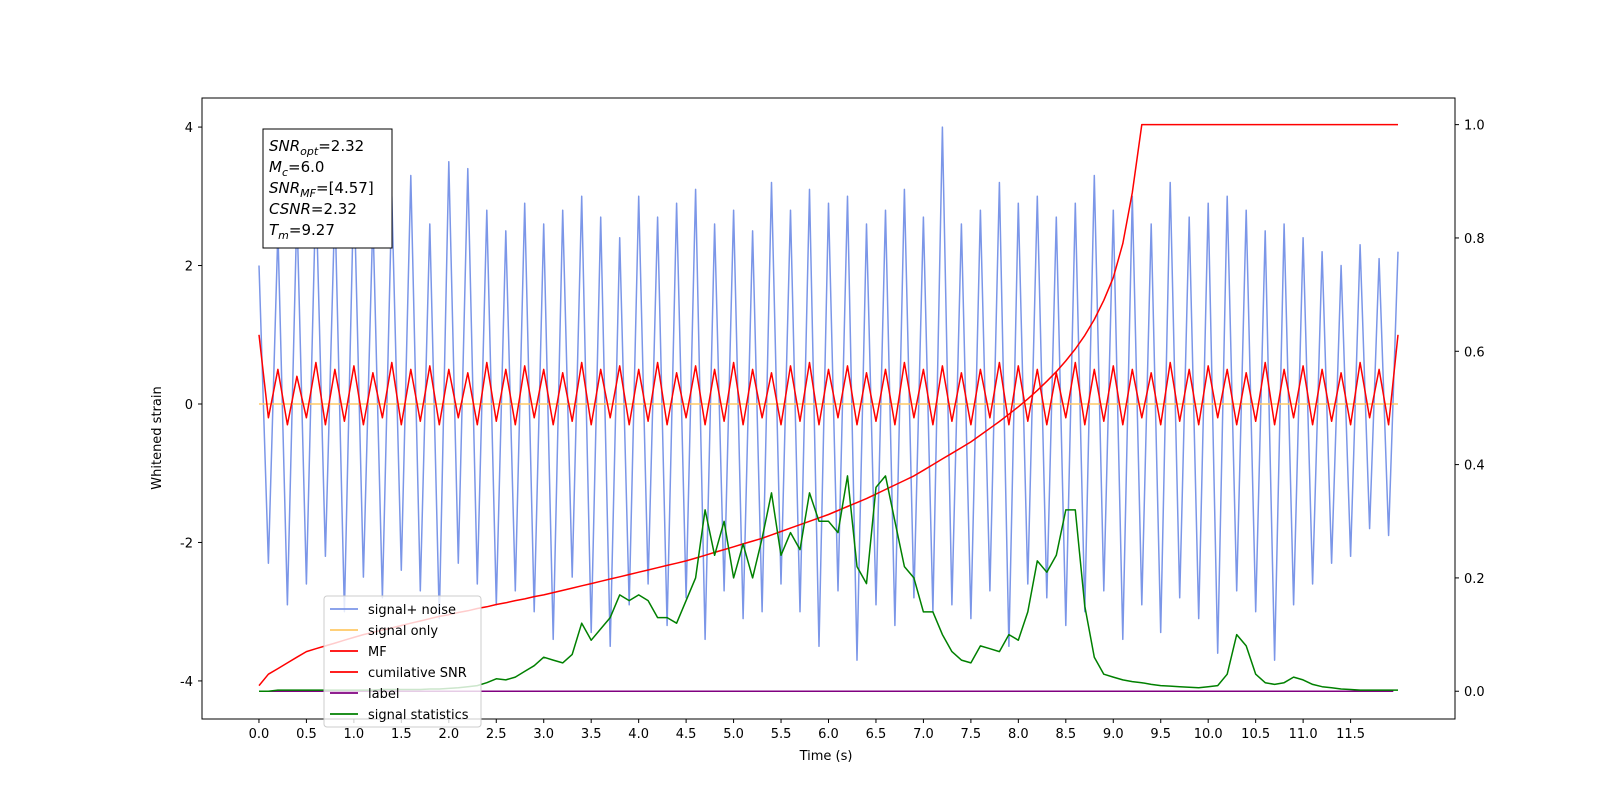 This screenshot has height=800, width=1600. Describe the element at coordinates (781, 734) in the screenshot. I see `x-tick-label: 5.5` at that location.